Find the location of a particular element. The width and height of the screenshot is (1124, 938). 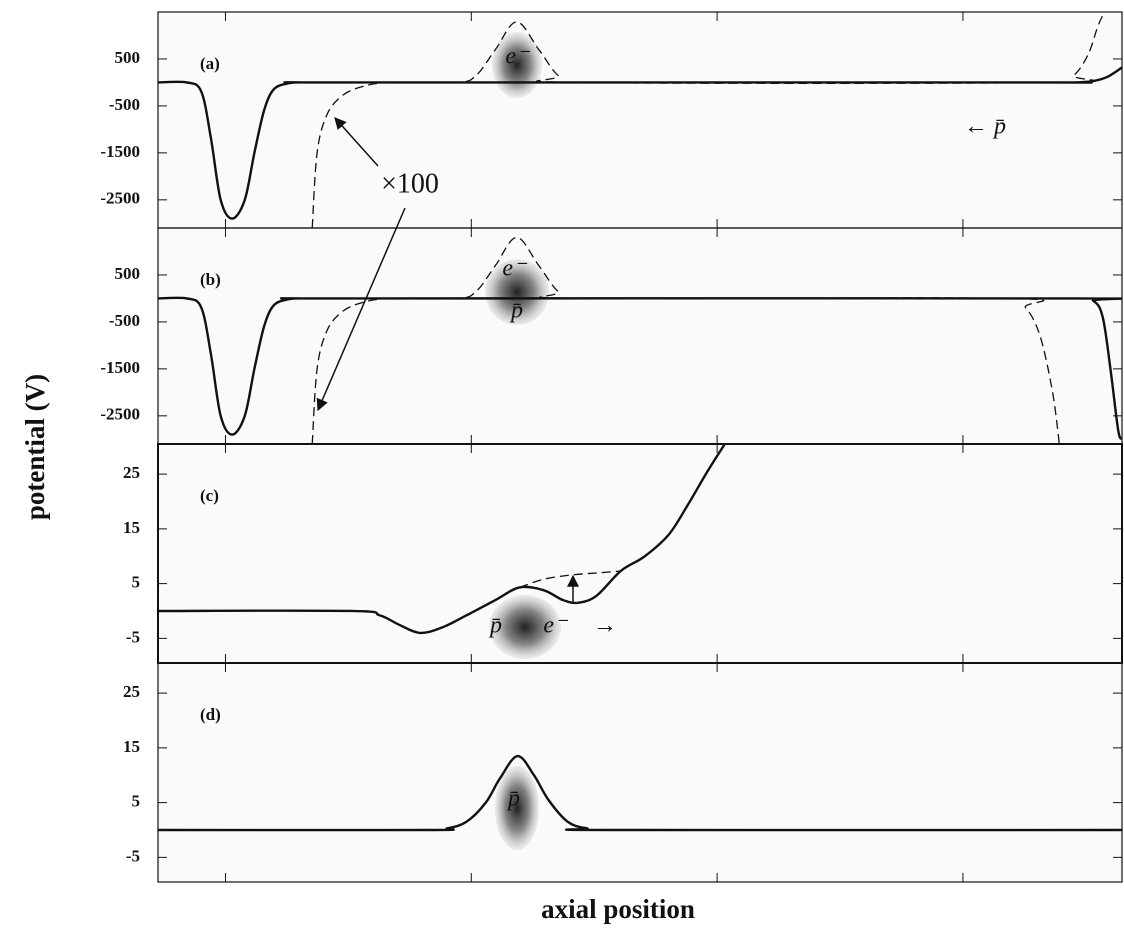

panel-label: (c) is located at coordinates (209, 495).